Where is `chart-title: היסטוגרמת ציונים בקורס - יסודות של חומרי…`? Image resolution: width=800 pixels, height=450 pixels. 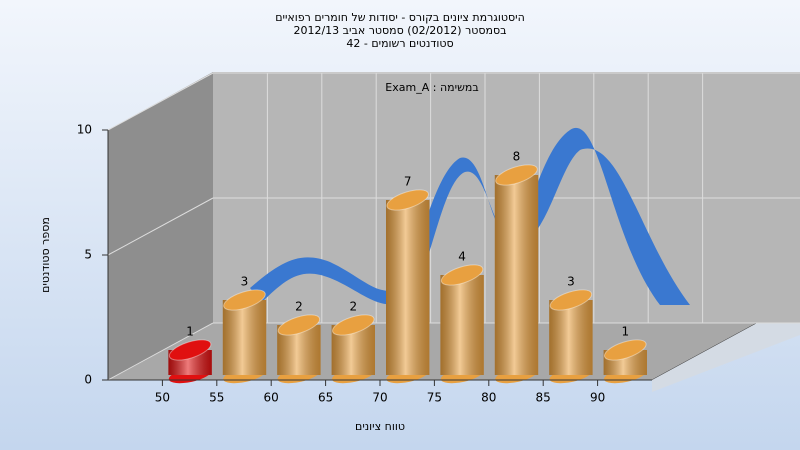 chart-title: היסטוגרמת ציונים בקורס - יסודות של חומרי… is located at coordinates (400, 17).